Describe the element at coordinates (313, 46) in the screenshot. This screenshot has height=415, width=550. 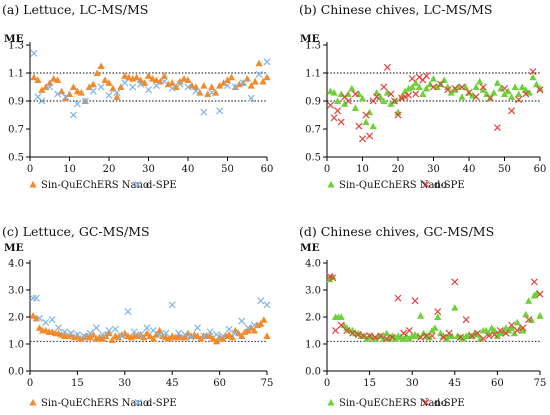
I see `y-tick-label: 1.3` at that location.